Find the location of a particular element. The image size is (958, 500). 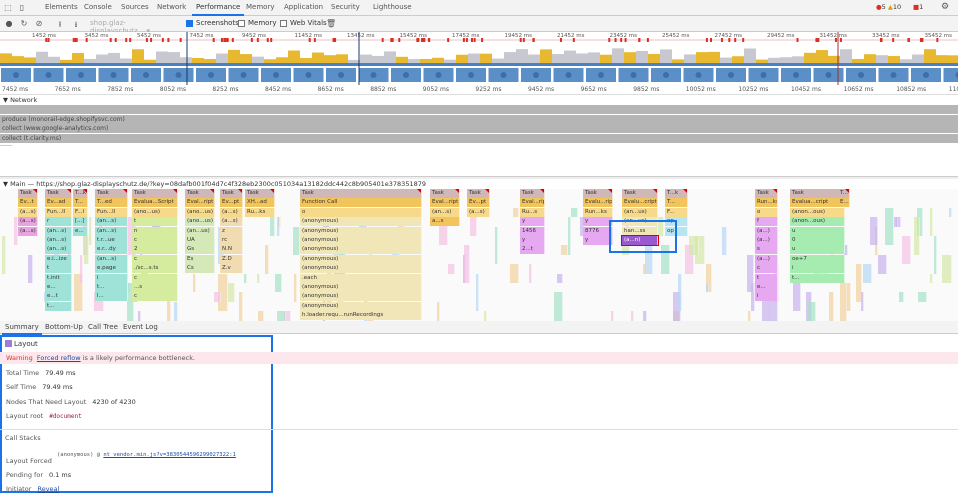

flame-event-block: 2...t is located at coordinates (532, 250).